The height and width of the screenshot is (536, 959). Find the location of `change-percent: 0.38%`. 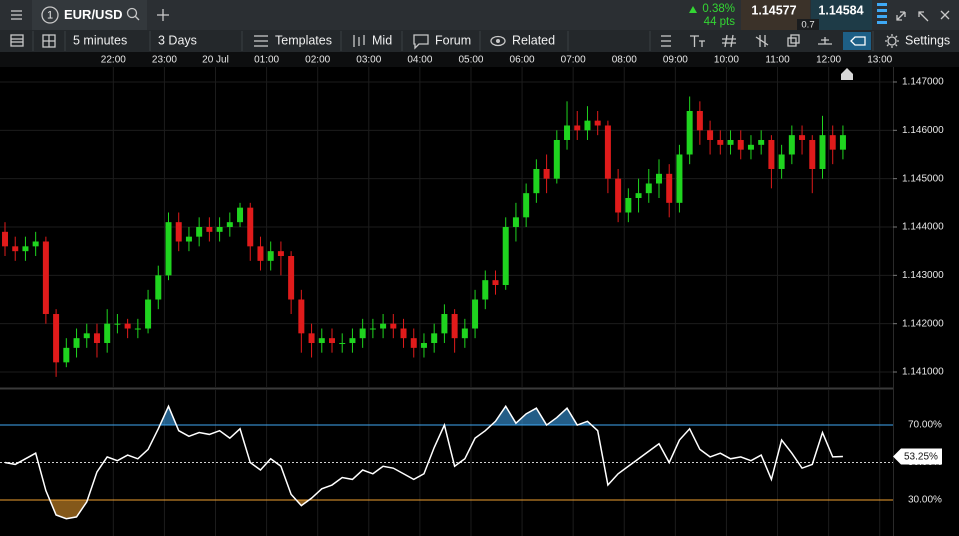

change-percent: 0.38% is located at coordinates (718, 9).